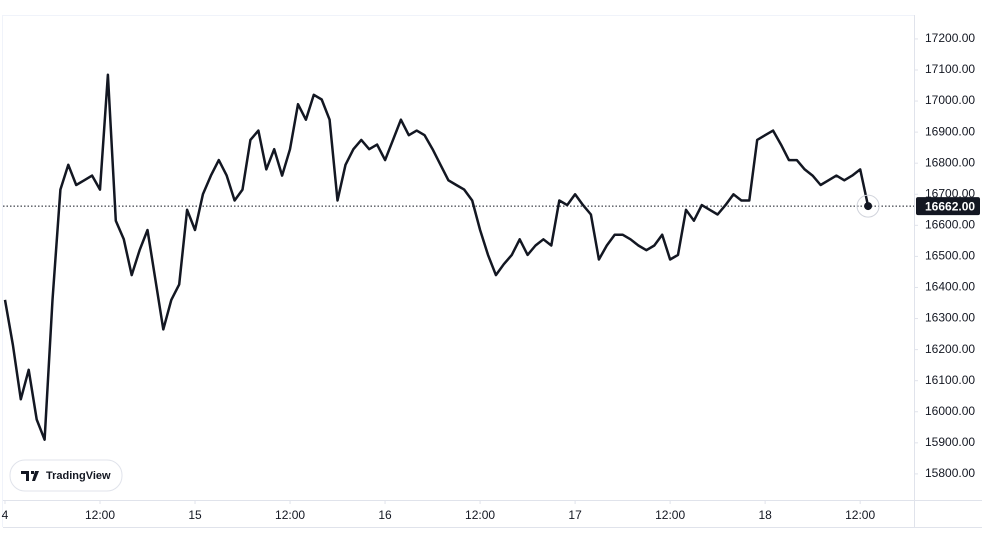 The width and height of the screenshot is (982, 545). What do you see at coordinates (950, 473) in the screenshot?
I see `y-tick-label: 15800.00` at bounding box center [950, 473].